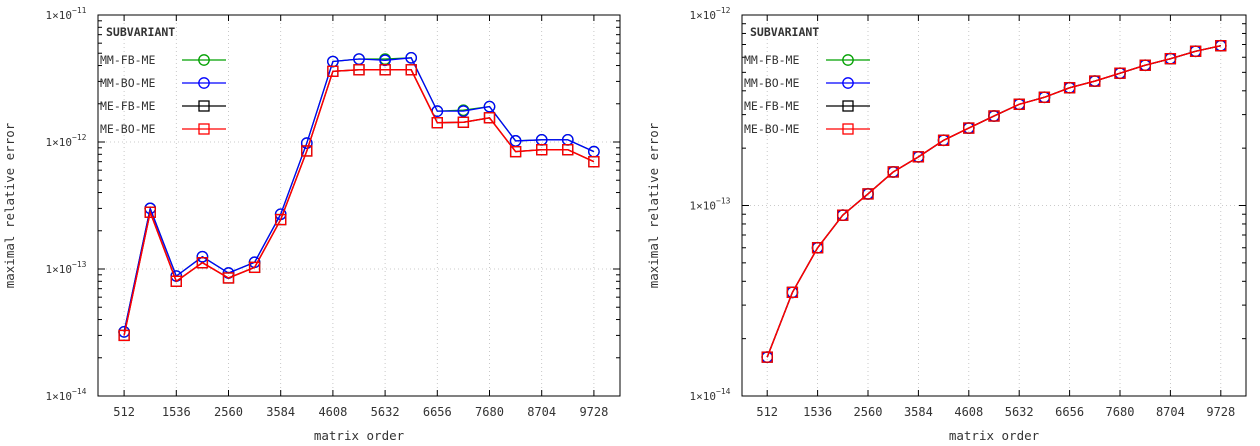  I want to click on x-tick-label: 5632, so click(1019, 412).